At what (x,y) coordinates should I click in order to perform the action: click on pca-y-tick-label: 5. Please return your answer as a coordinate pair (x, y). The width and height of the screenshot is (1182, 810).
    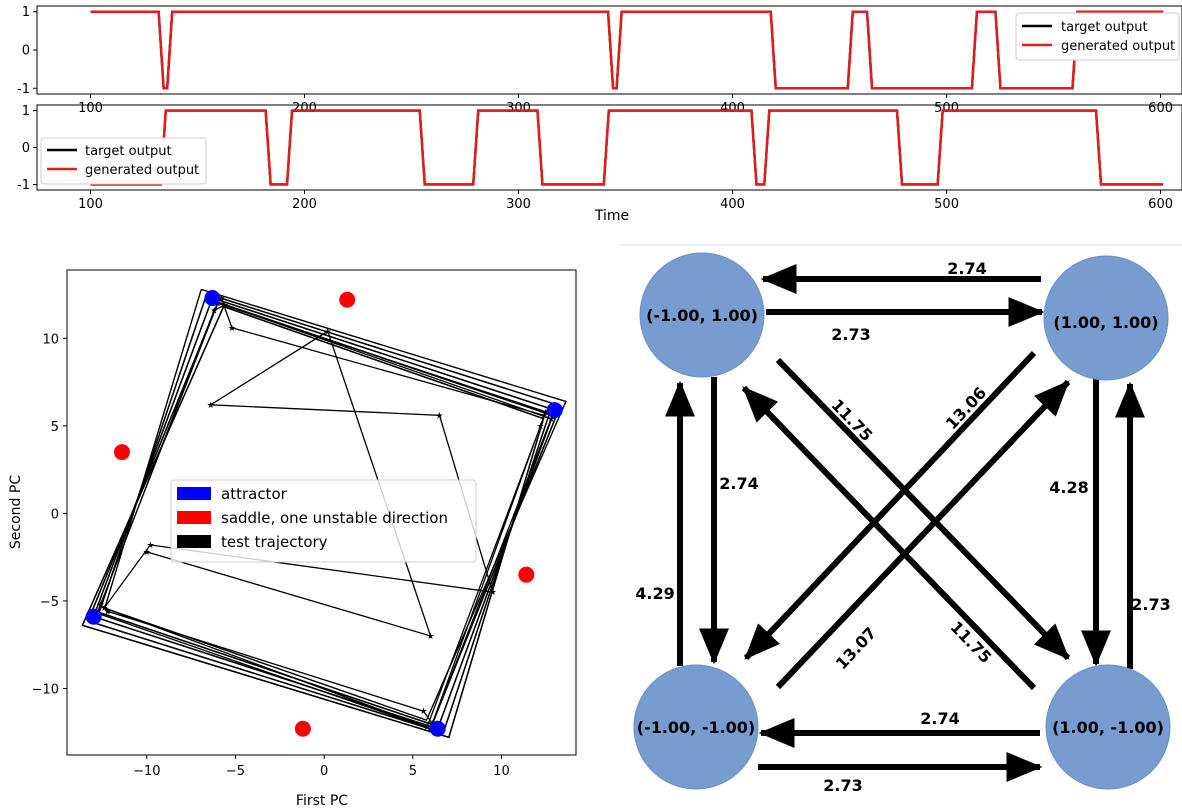
    Looking at the image, I should click on (55, 427).